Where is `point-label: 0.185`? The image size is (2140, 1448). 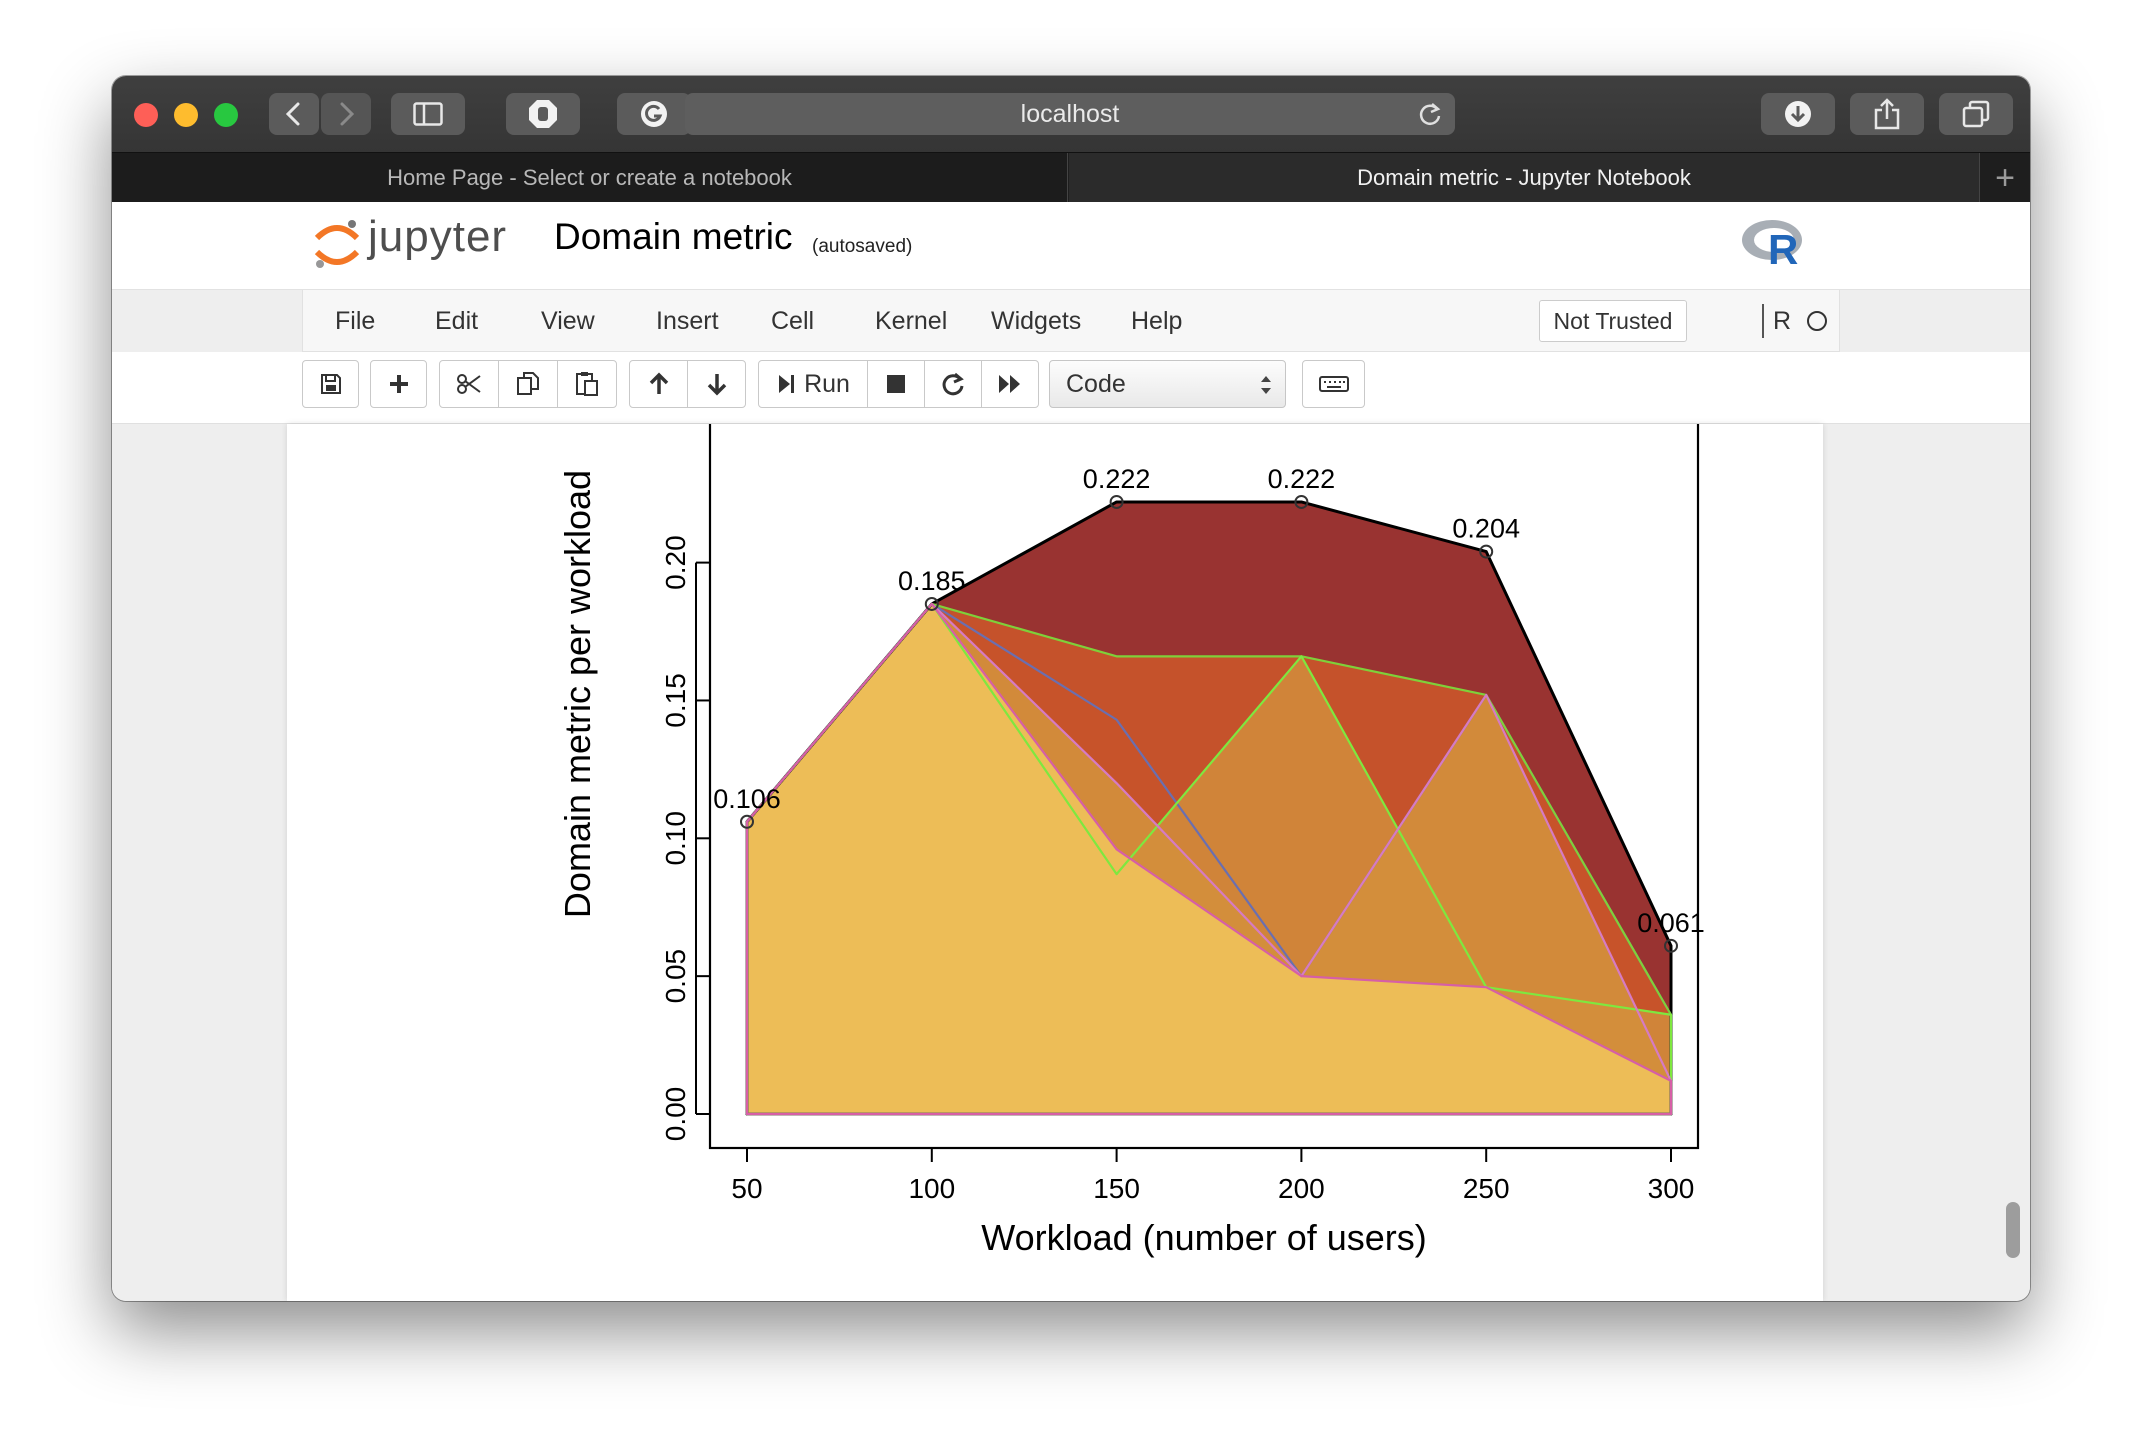 point-label: 0.185 is located at coordinates (932, 581).